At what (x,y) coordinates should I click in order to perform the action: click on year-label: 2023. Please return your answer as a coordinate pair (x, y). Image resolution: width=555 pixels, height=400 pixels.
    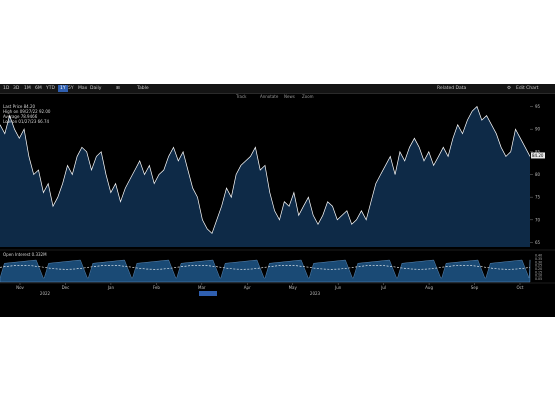
    Looking at the image, I should click on (315, 293).